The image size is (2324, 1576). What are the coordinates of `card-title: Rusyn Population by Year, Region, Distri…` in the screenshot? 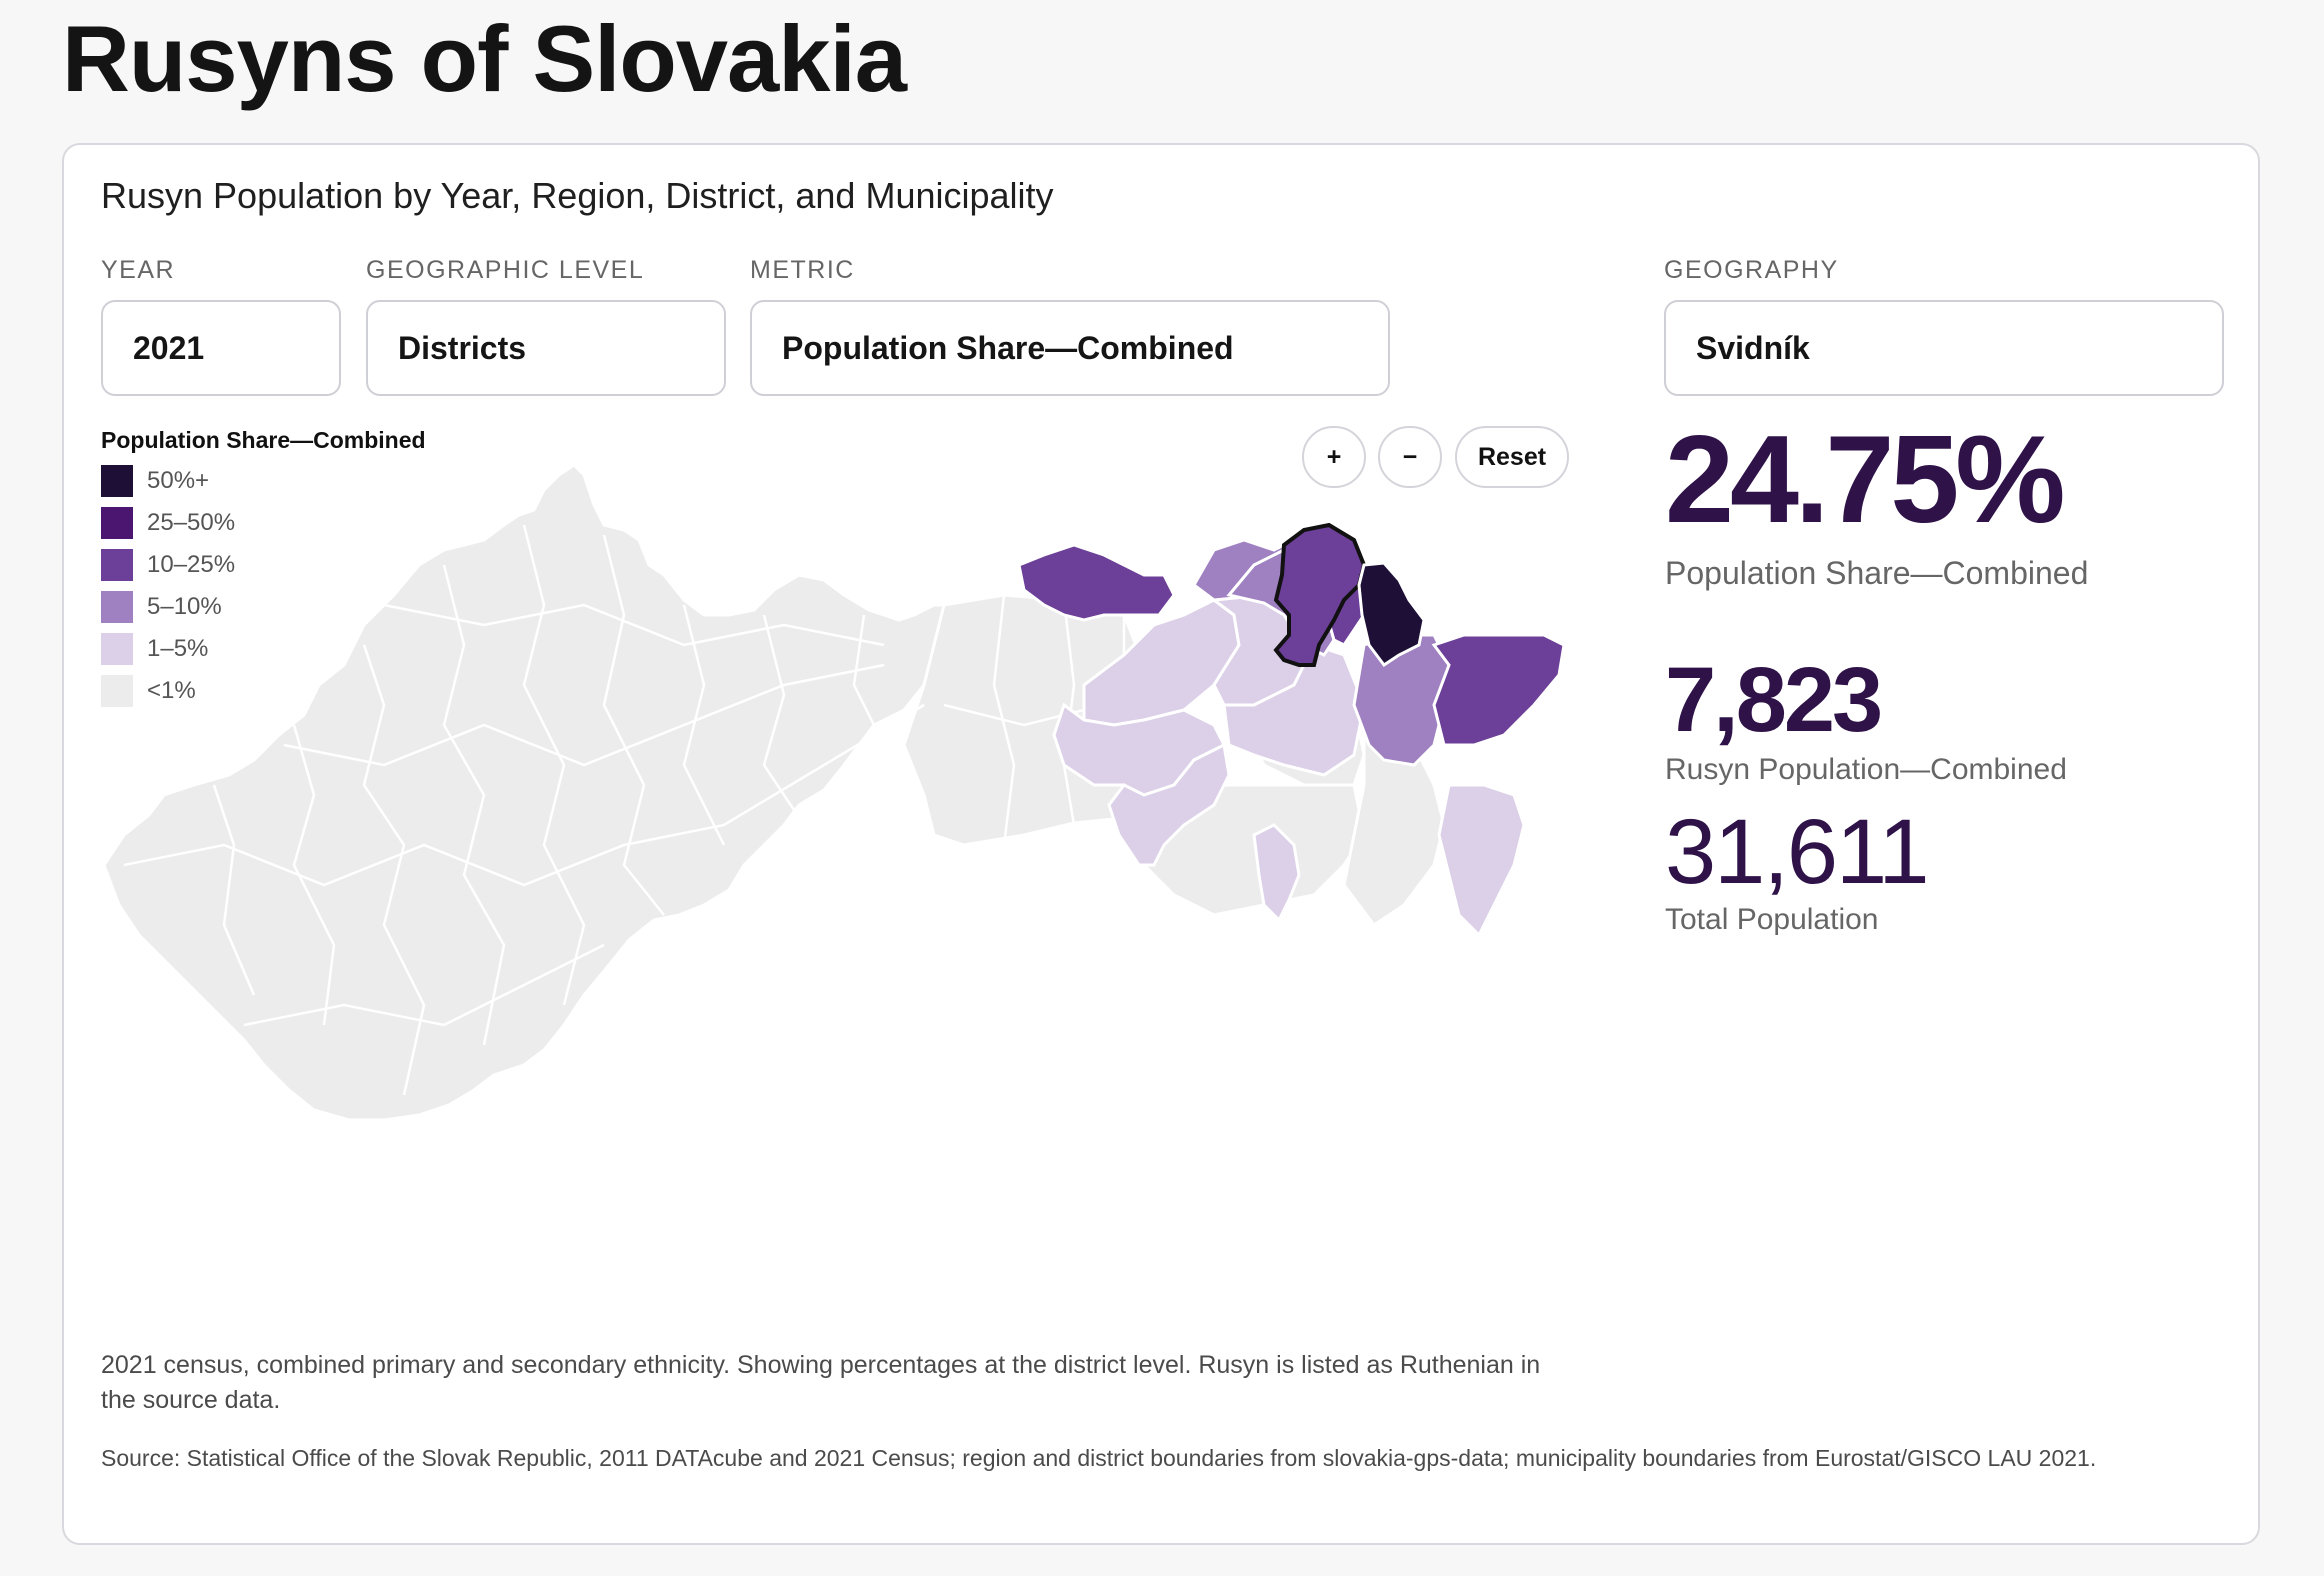 It's located at (577, 195).